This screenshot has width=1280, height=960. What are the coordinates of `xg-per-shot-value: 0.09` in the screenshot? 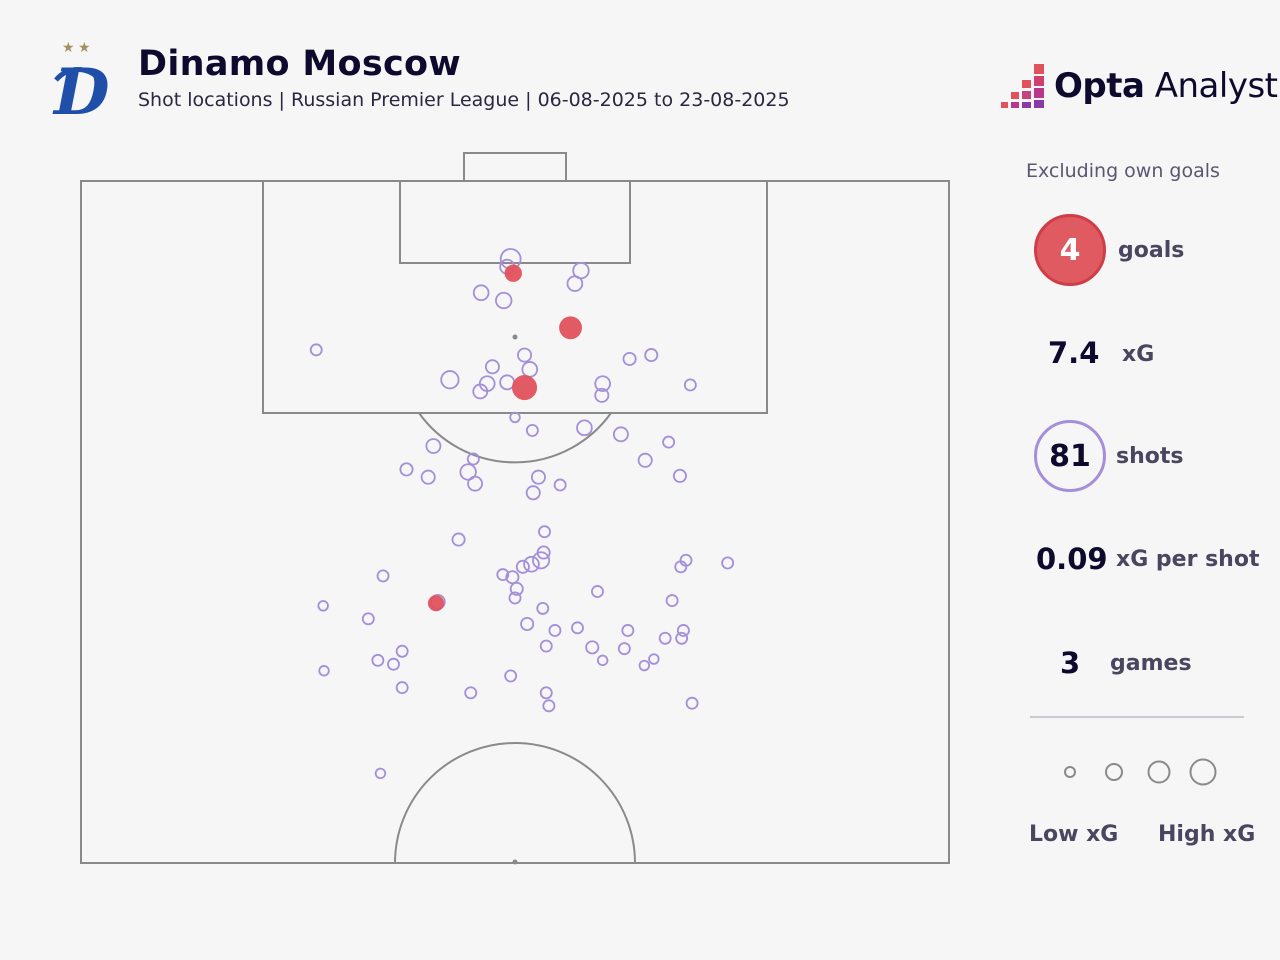 It's located at (1072, 559).